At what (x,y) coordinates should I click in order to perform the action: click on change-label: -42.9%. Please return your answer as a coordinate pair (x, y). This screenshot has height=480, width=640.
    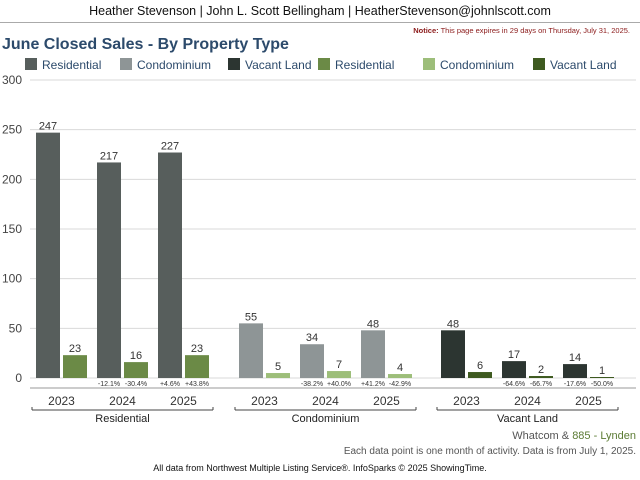
    Looking at the image, I should click on (400, 384).